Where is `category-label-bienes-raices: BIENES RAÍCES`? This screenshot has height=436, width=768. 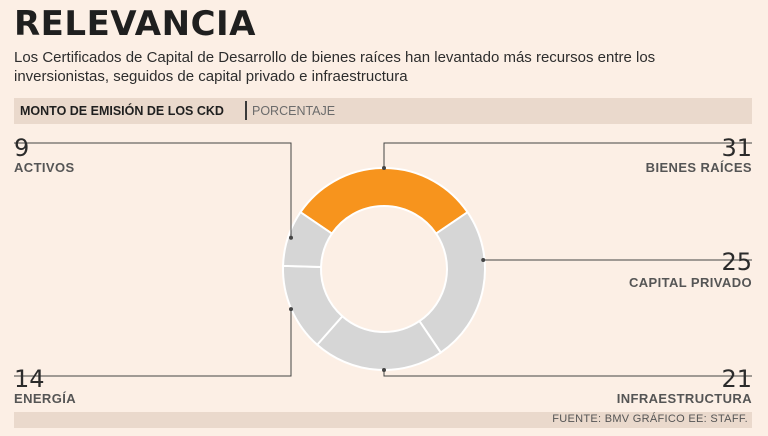
category-label-bienes-raices: BIENES RAÍCES is located at coordinates (698, 167).